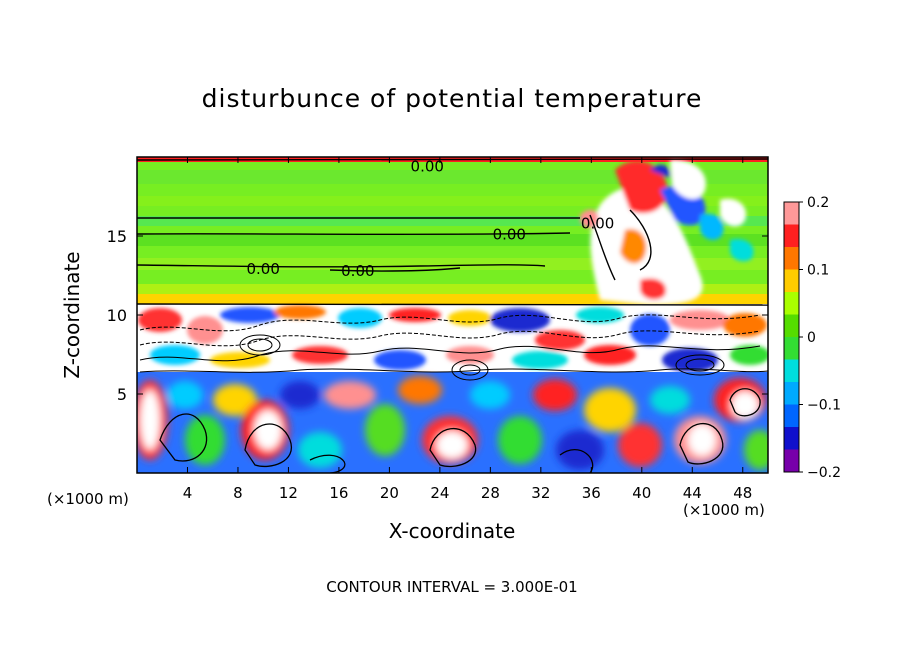  What do you see at coordinates (122, 394) in the screenshot?
I see `y-tick-label: 5` at bounding box center [122, 394].